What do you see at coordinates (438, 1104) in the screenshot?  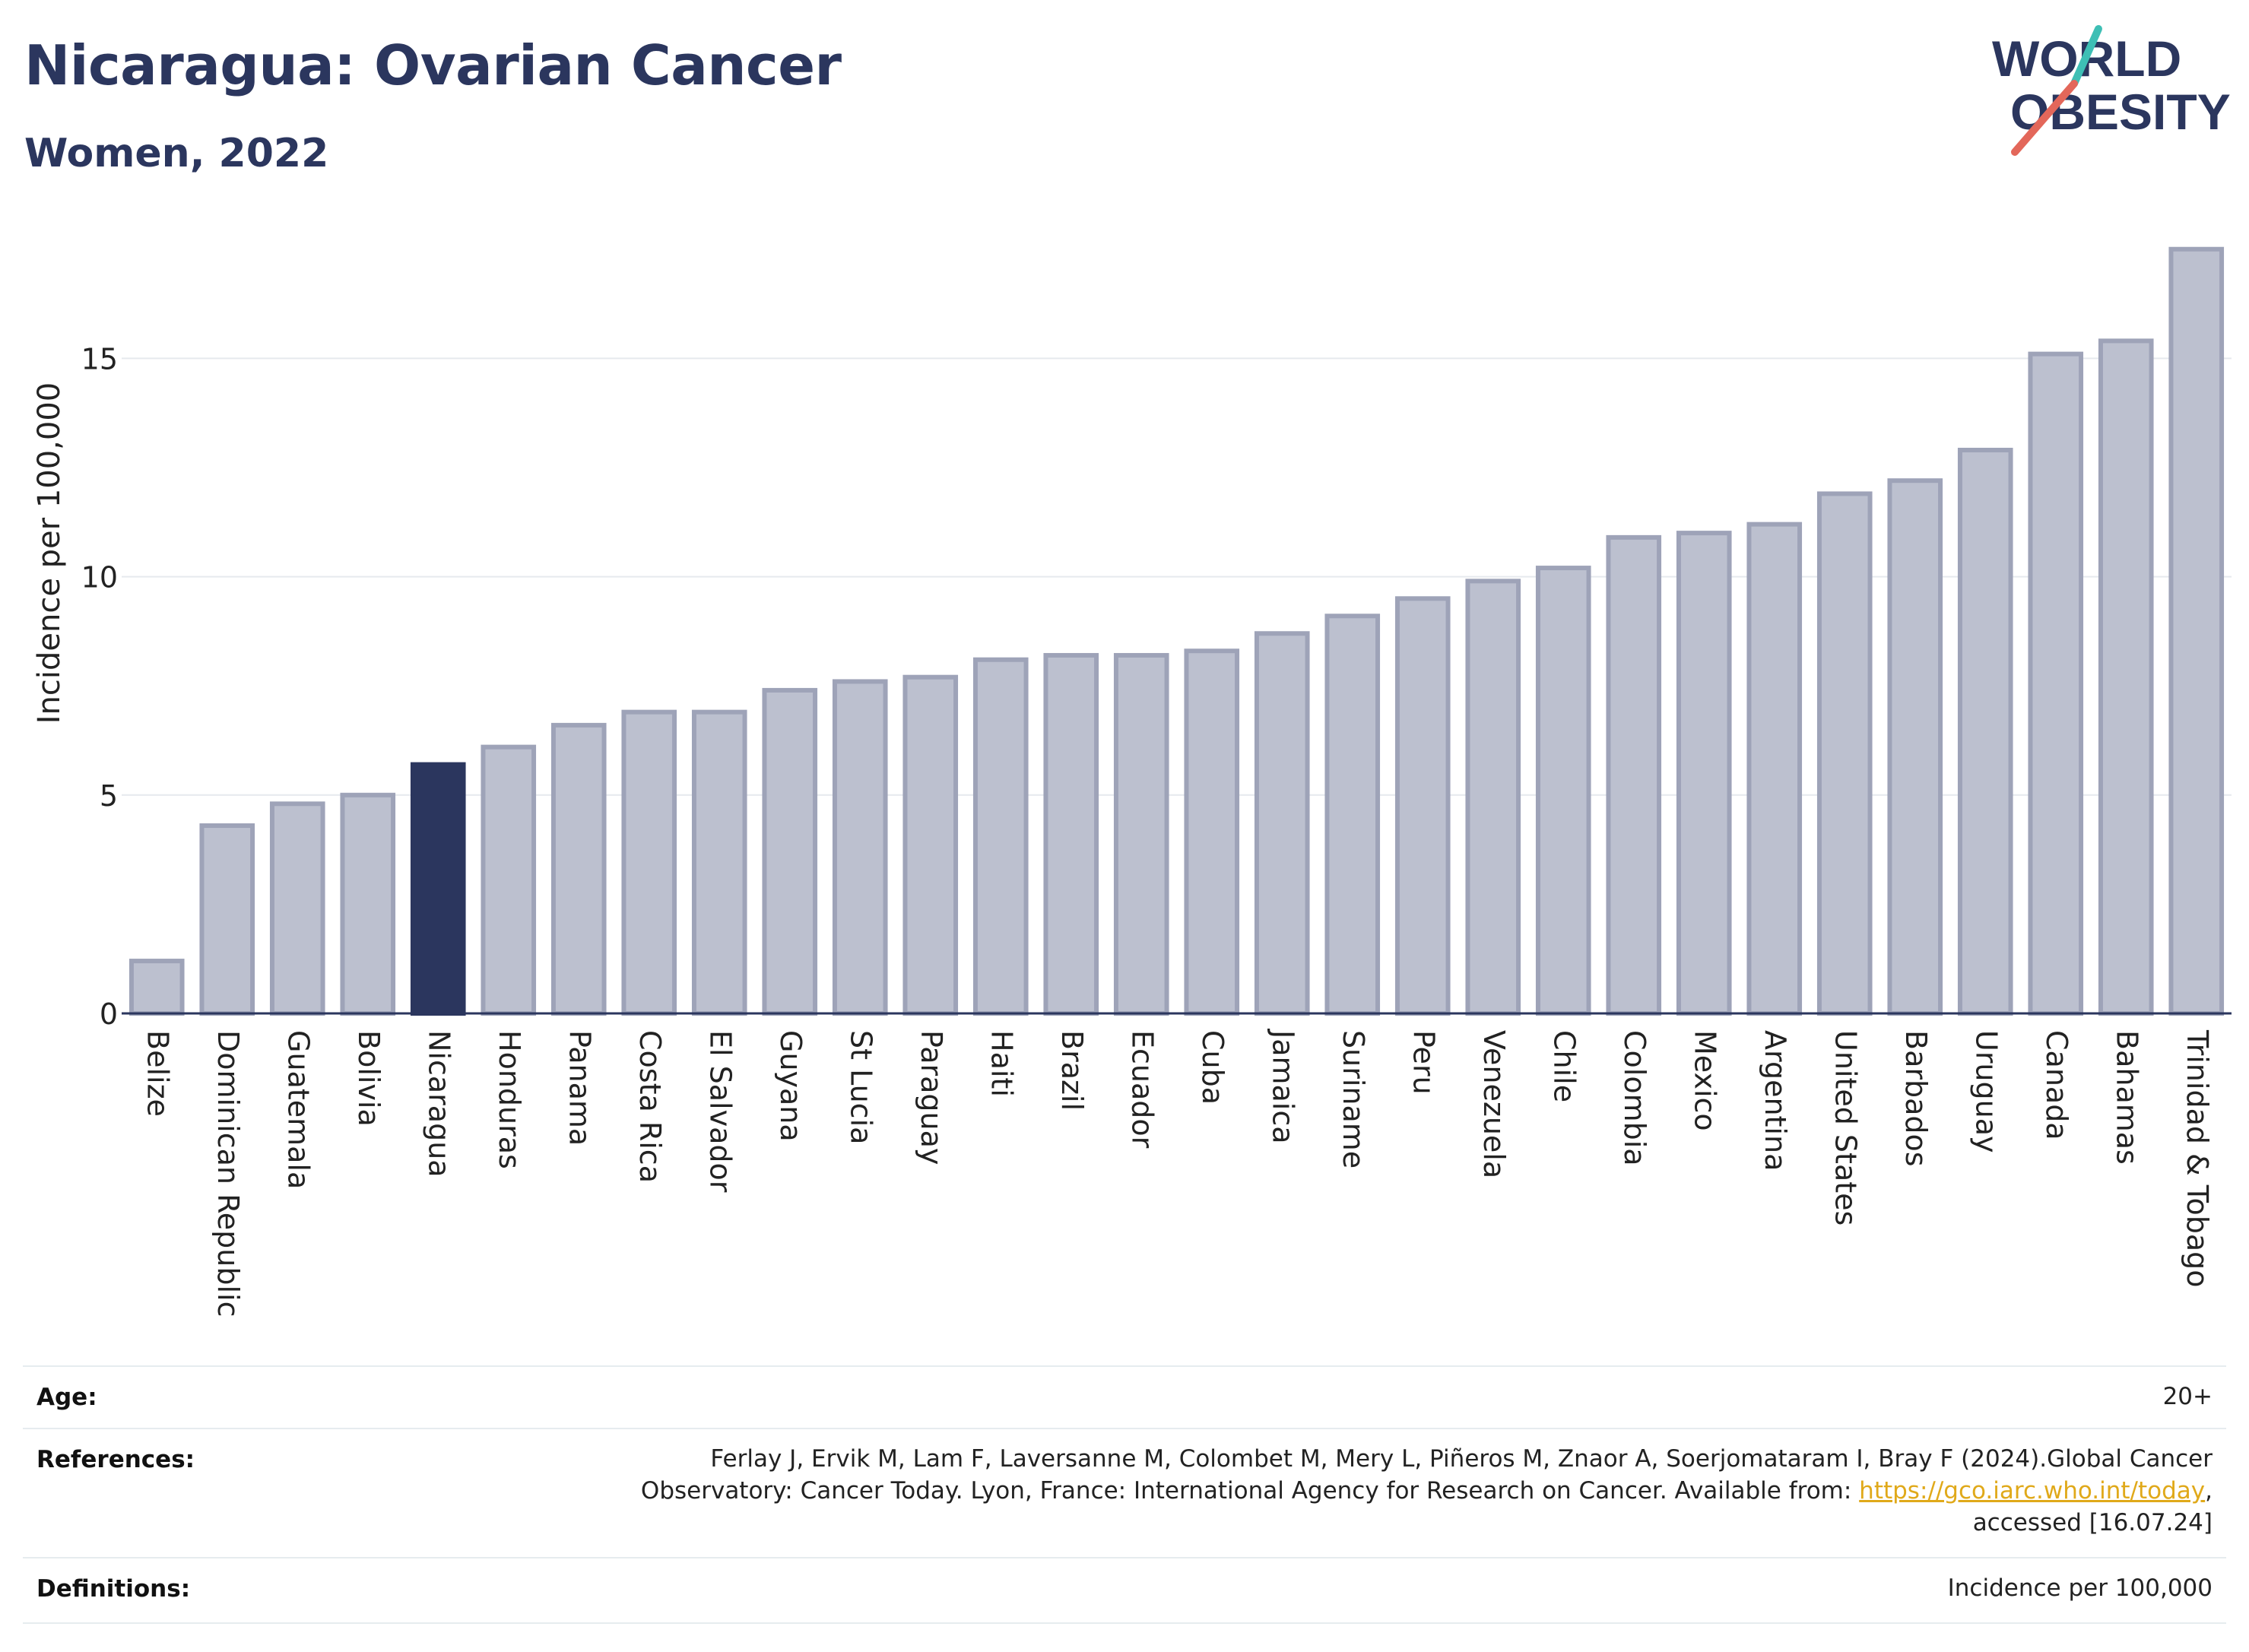 I see `x-tick-label: Nicaragua` at bounding box center [438, 1104].